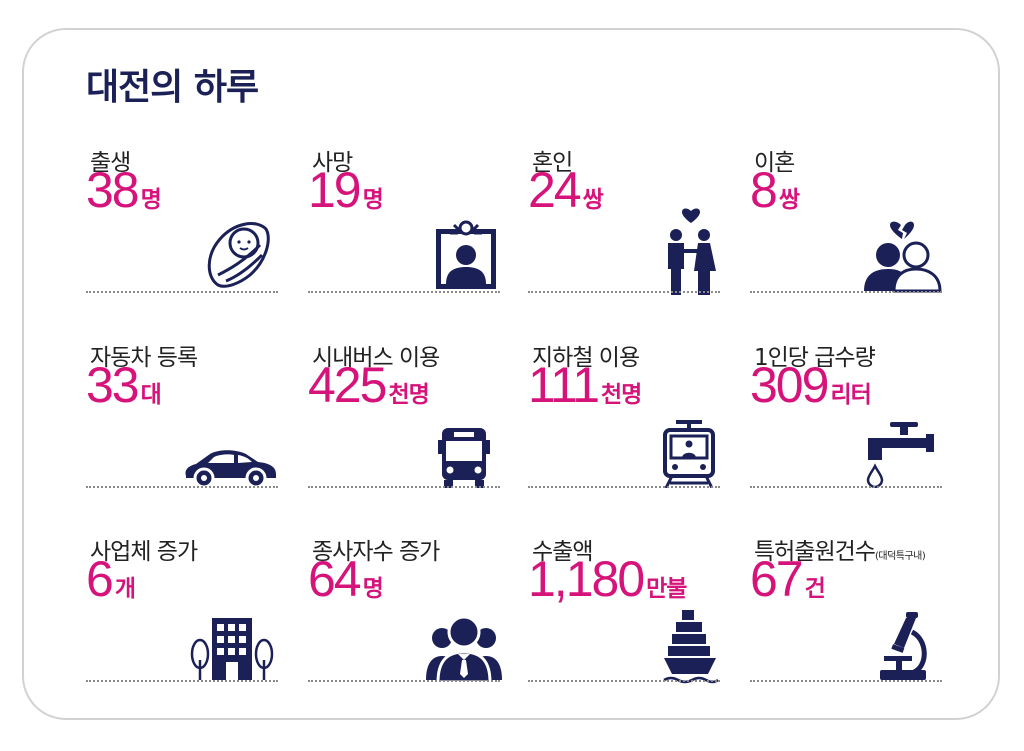  I want to click on stat-label: 사업체 증가, so click(144, 552).